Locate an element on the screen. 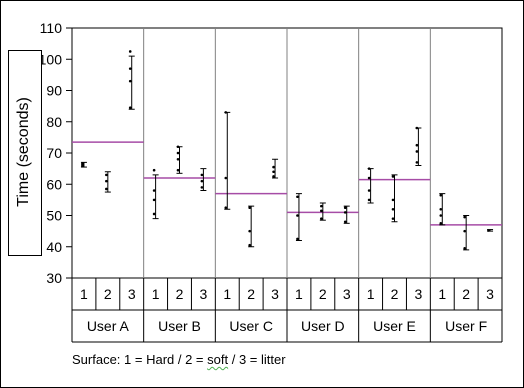  user-label: User B is located at coordinates (179, 326).